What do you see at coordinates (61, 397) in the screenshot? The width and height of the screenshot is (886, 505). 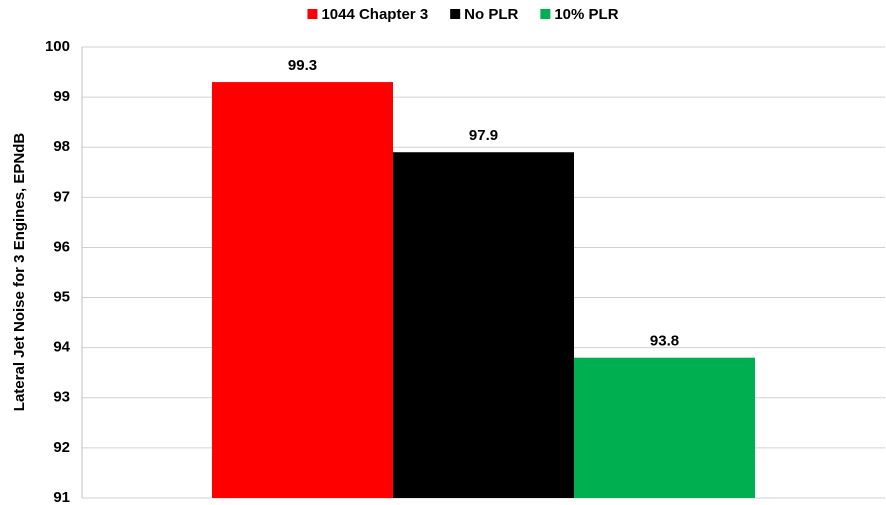 I see `y-tick-label: 93` at bounding box center [61, 397].